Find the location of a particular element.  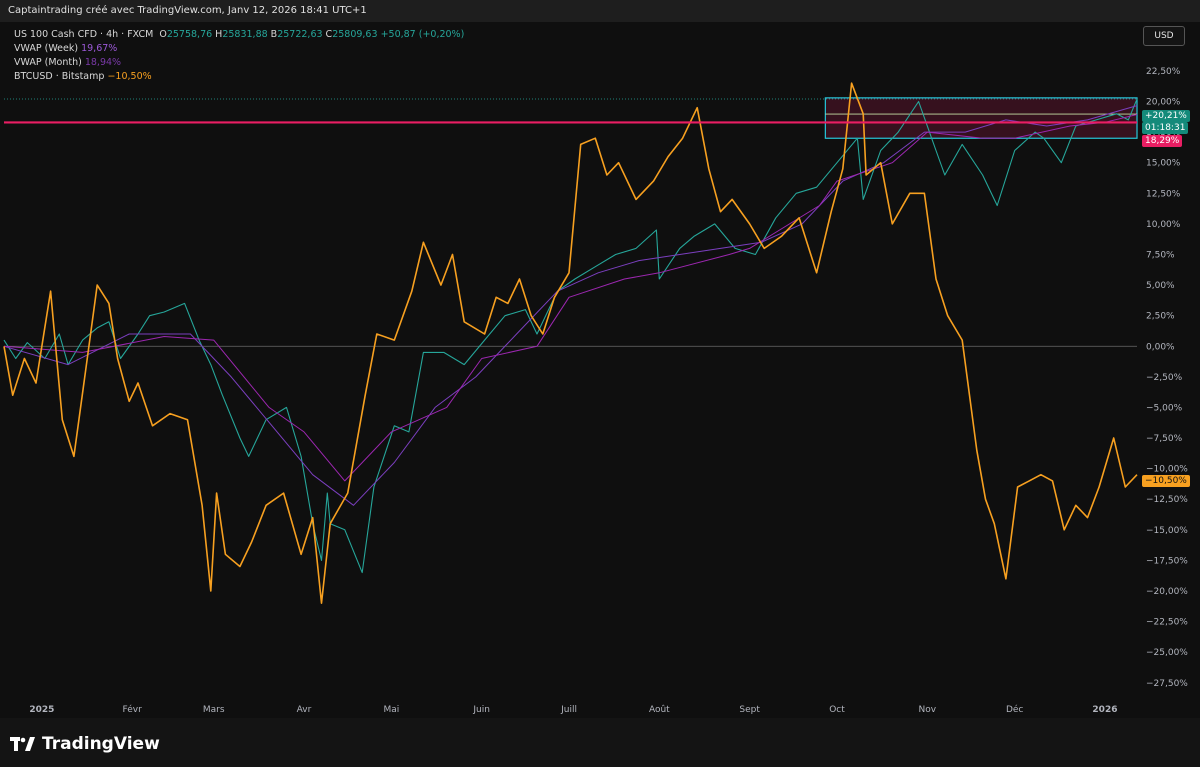

x-tick-label: Mai is located at coordinates (391, 710).